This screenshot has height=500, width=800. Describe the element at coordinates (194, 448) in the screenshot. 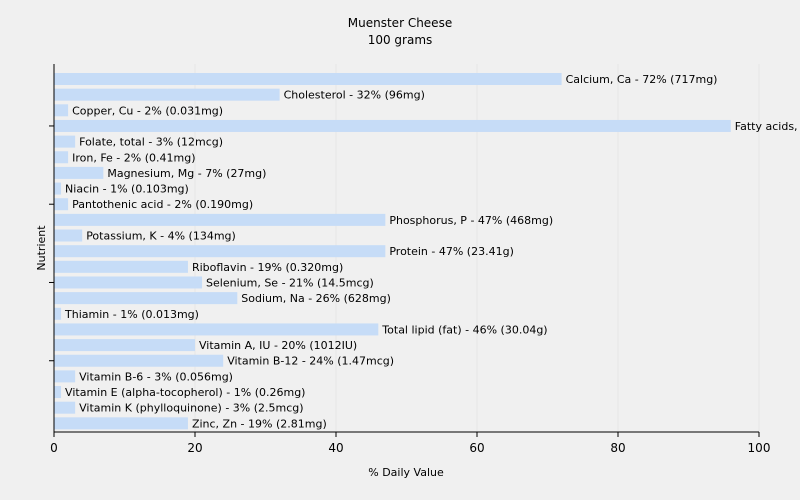

I see `x-tick-label: 20` at that location.